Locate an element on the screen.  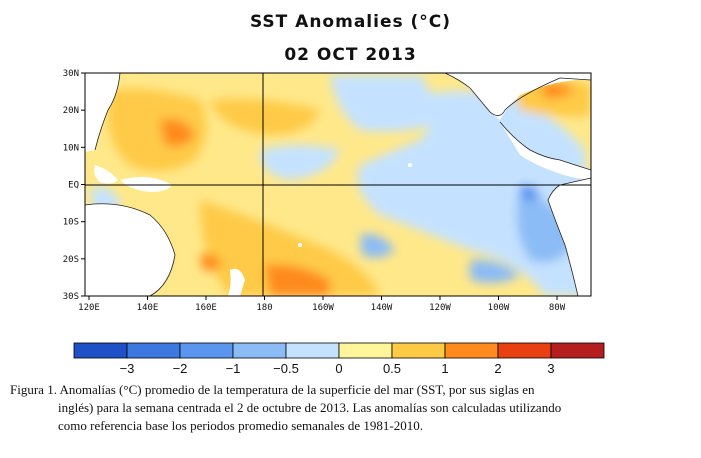
colorbar-tick-labels: −3 −2 −1 −0.5 0 0.5 1 2 3 is located at coordinates (337, 368).